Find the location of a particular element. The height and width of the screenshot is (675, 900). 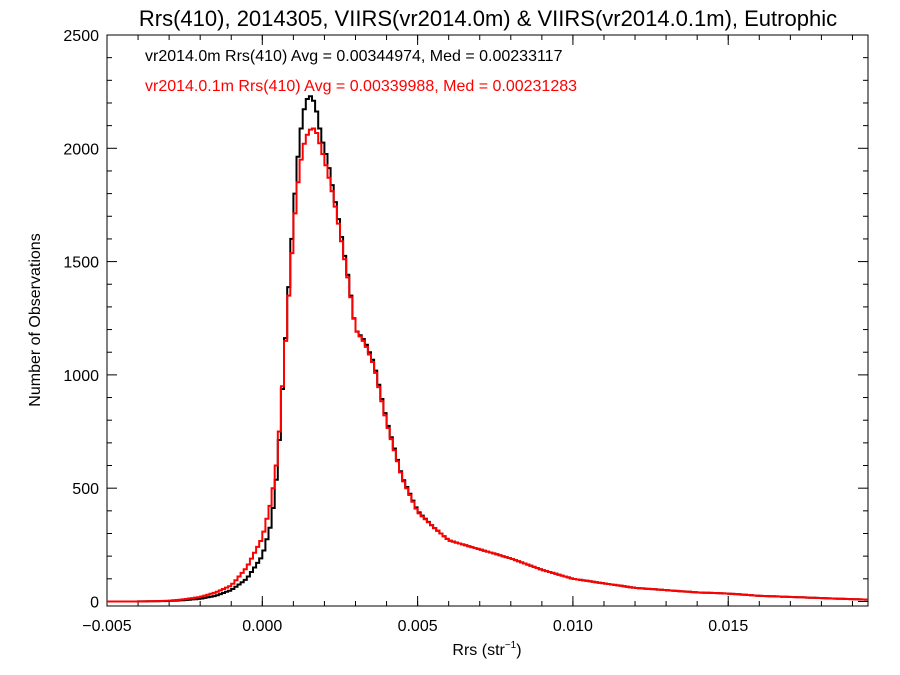

y-tick-label: 0 is located at coordinates (94, 602).